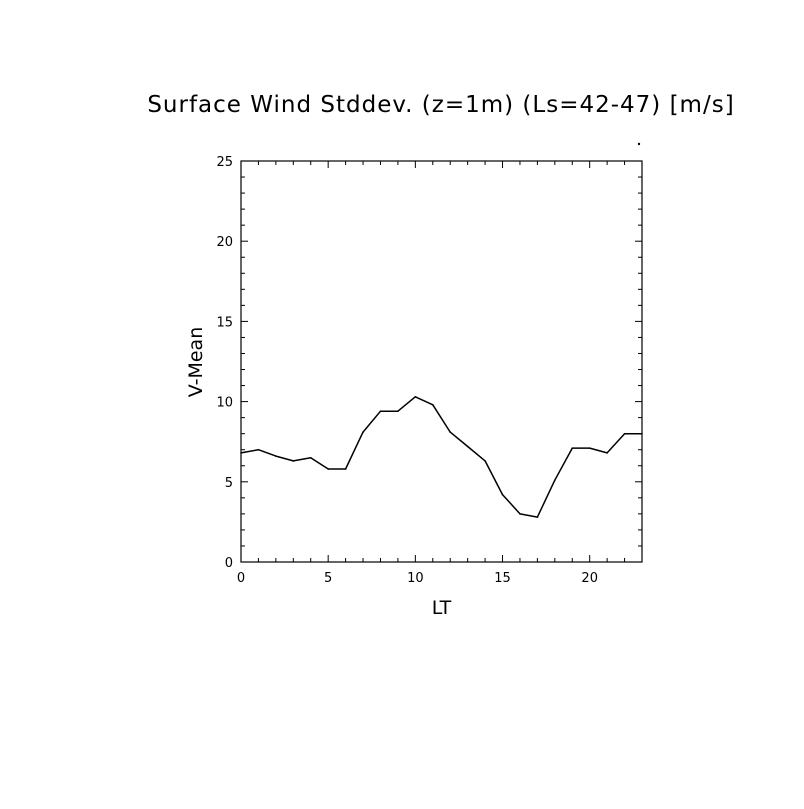 The height and width of the screenshot is (809, 804). Describe the element at coordinates (502, 578) in the screenshot. I see `x-tick-label: 15` at that location.